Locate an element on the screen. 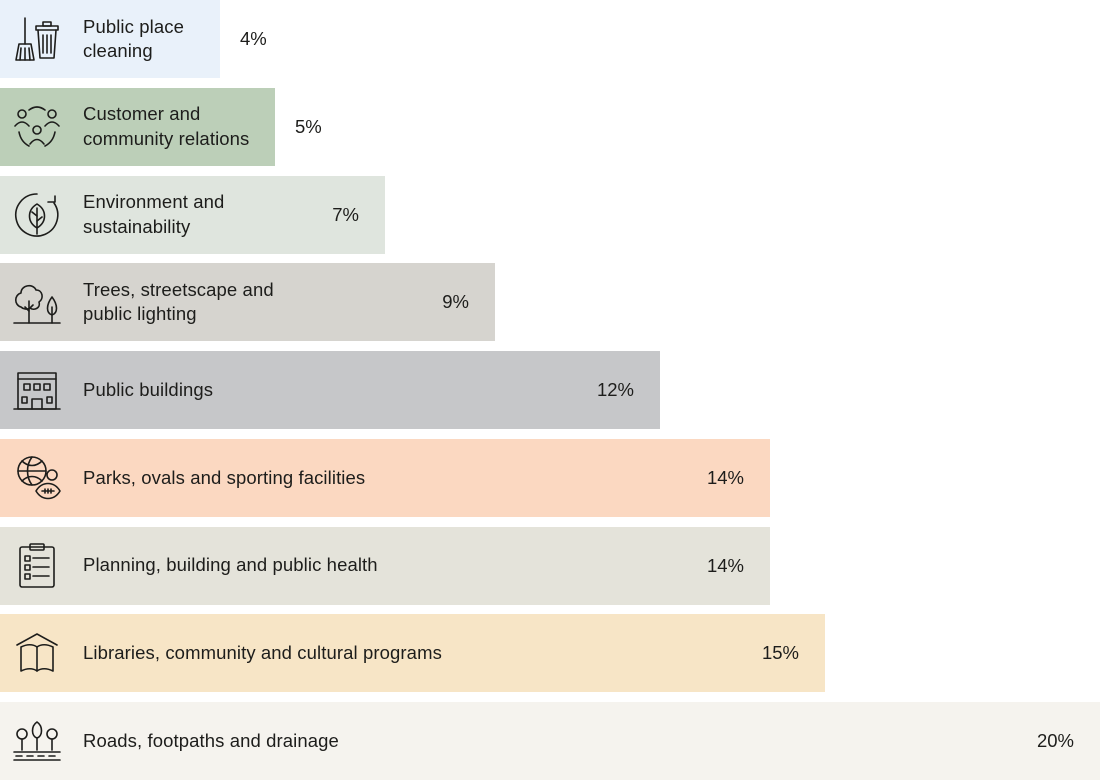 The image size is (1100, 780). bar-label: Parks, ovals and sporting facilities is located at coordinates (224, 477).